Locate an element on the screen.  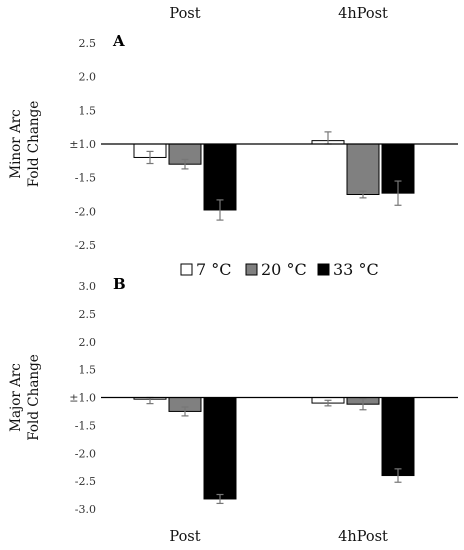
bar-20c is located at coordinates (363, 169).